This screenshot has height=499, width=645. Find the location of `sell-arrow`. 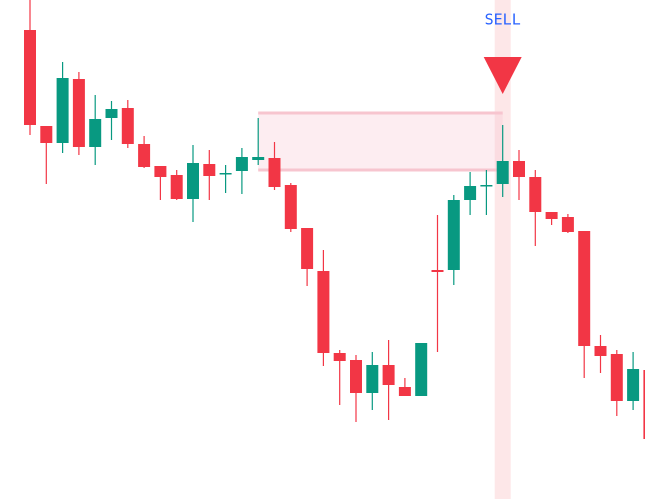

sell-arrow is located at coordinates (502, 75).